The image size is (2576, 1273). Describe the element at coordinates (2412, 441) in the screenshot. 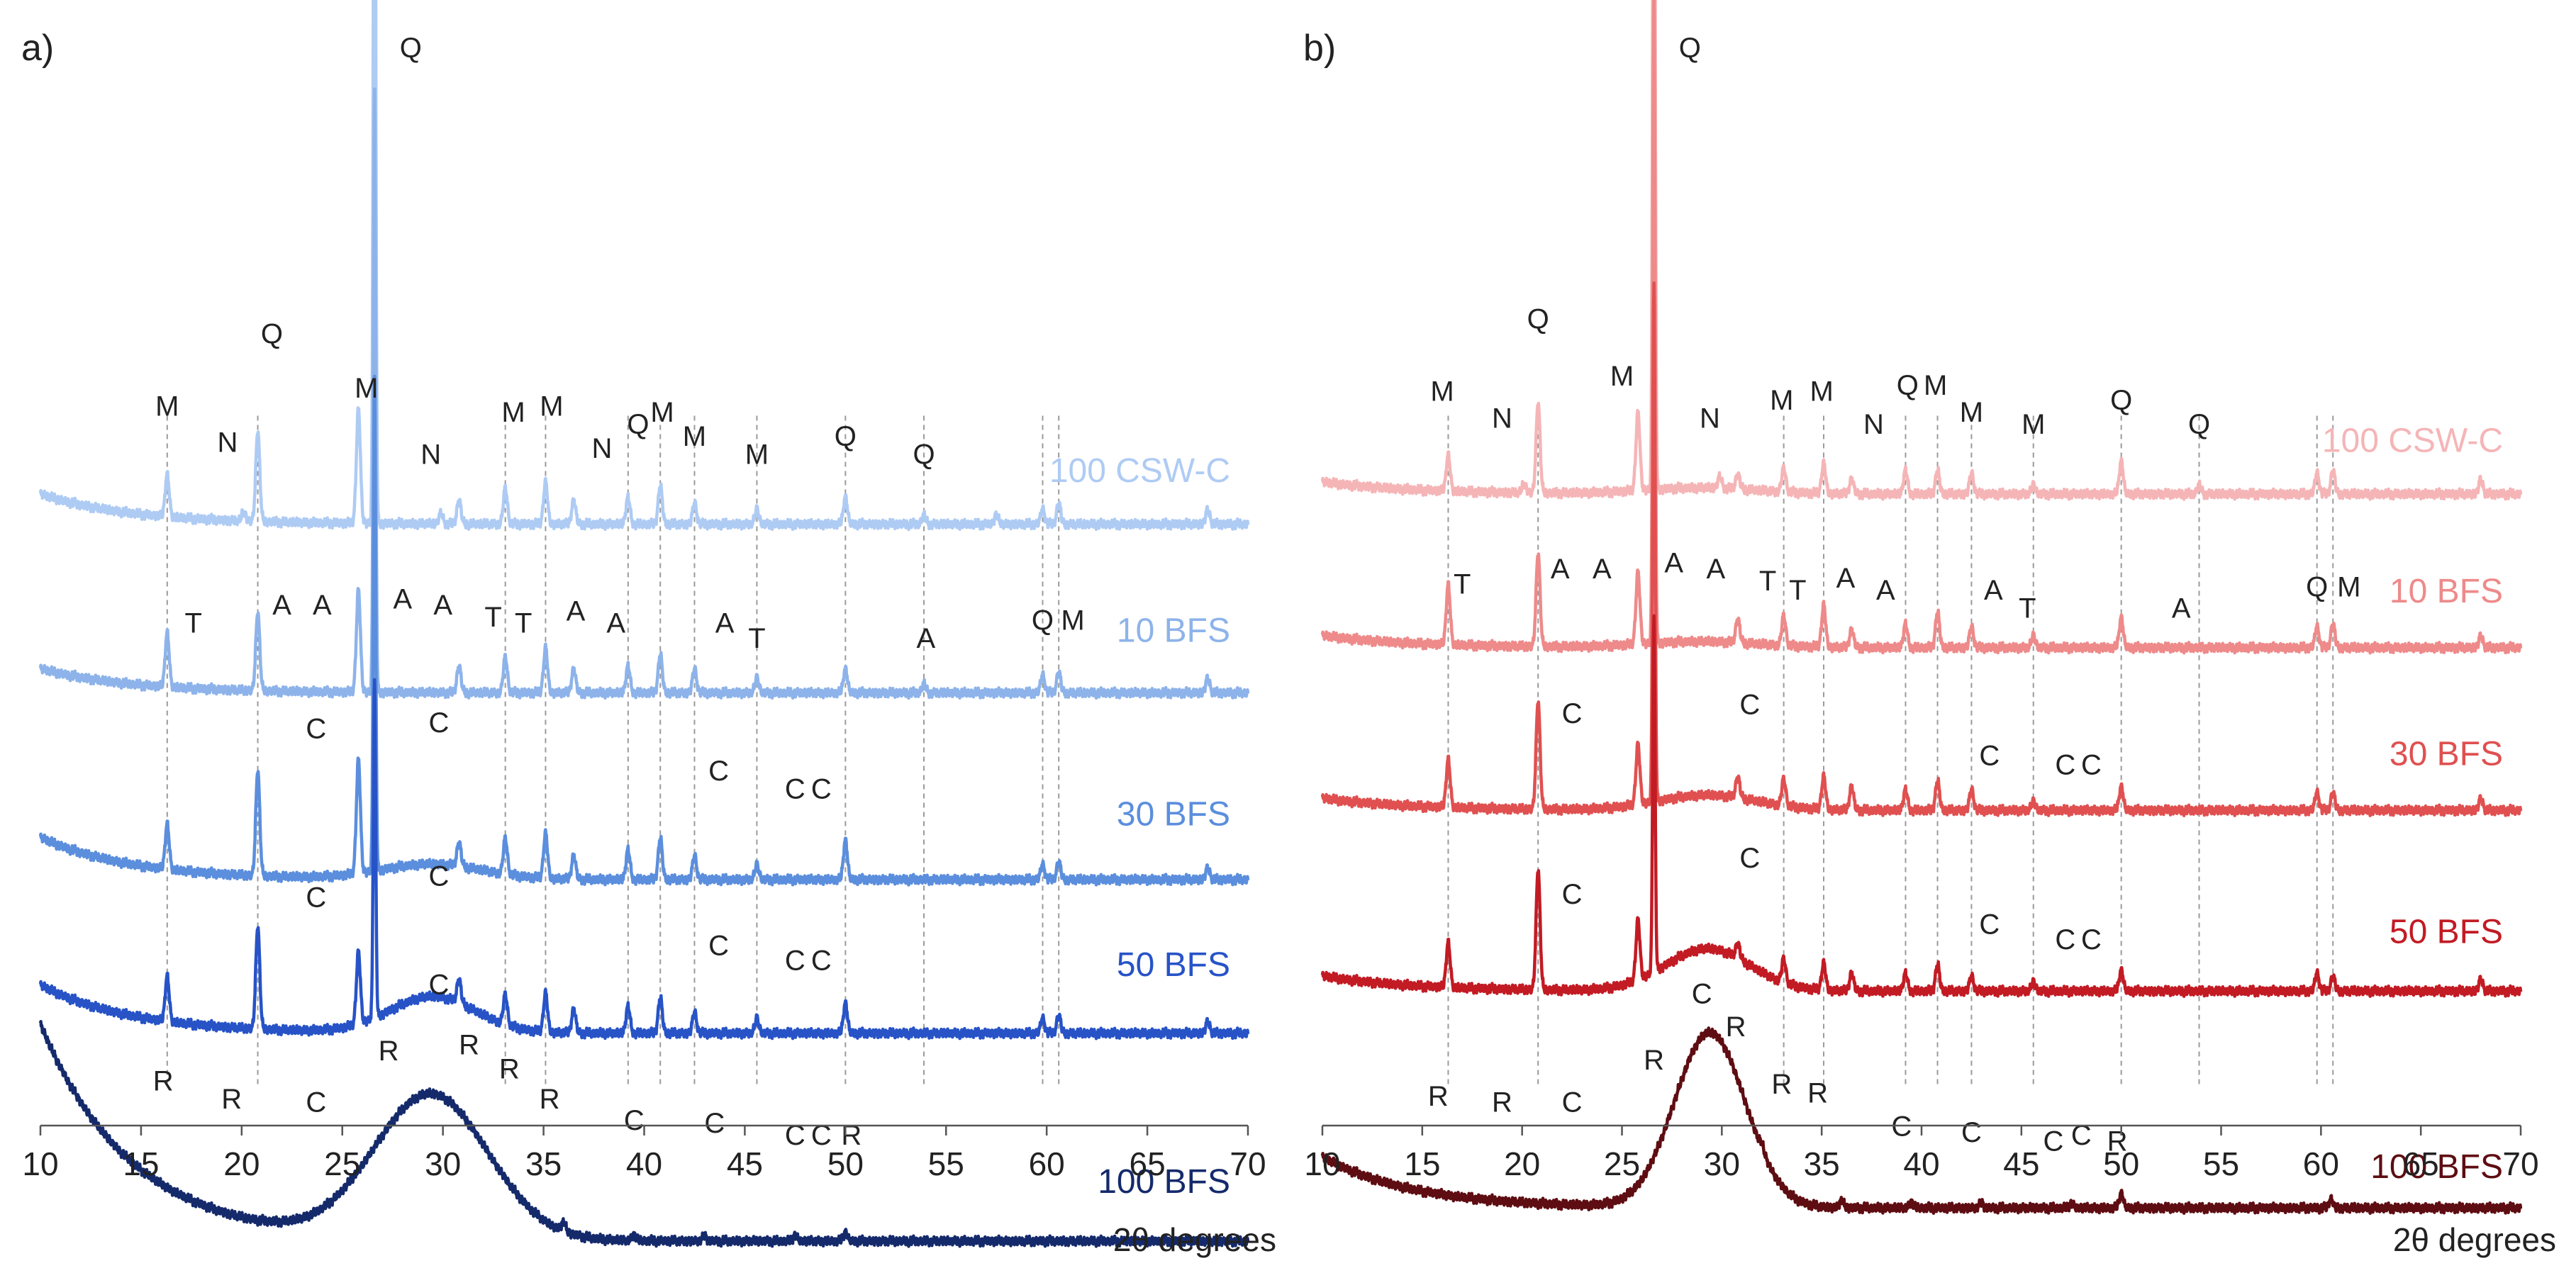

I see `series-label: 100 CSW-C` at that location.